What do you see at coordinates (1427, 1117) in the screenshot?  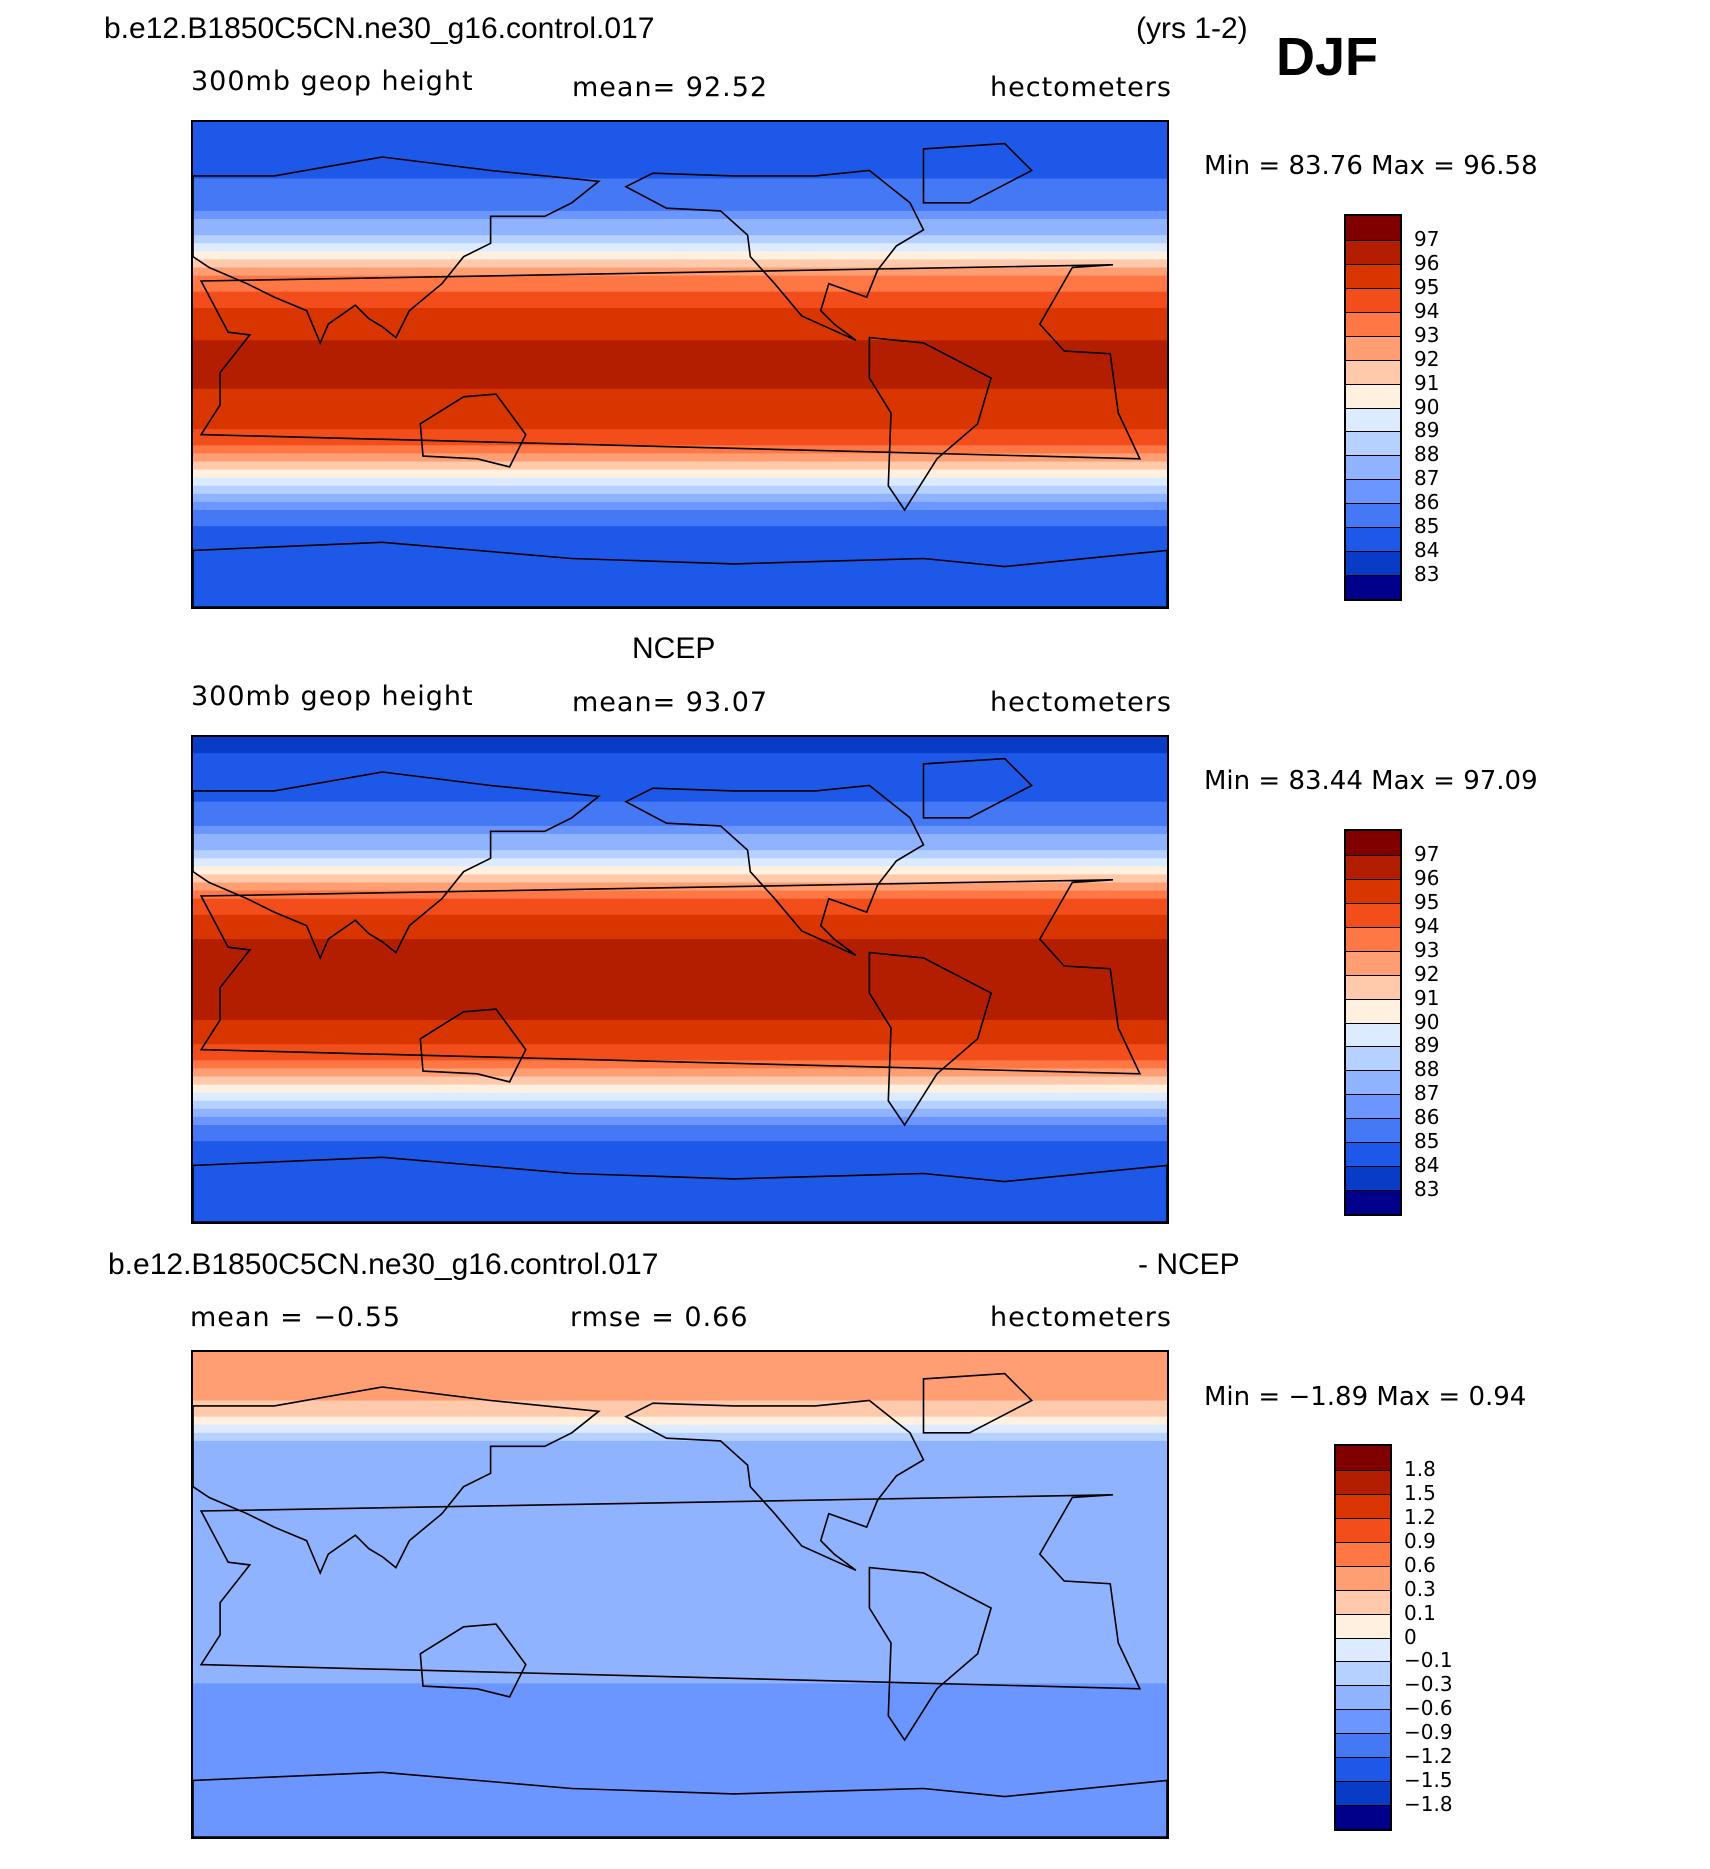 I see `panel2-colorbar-tick-label: 86` at bounding box center [1427, 1117].